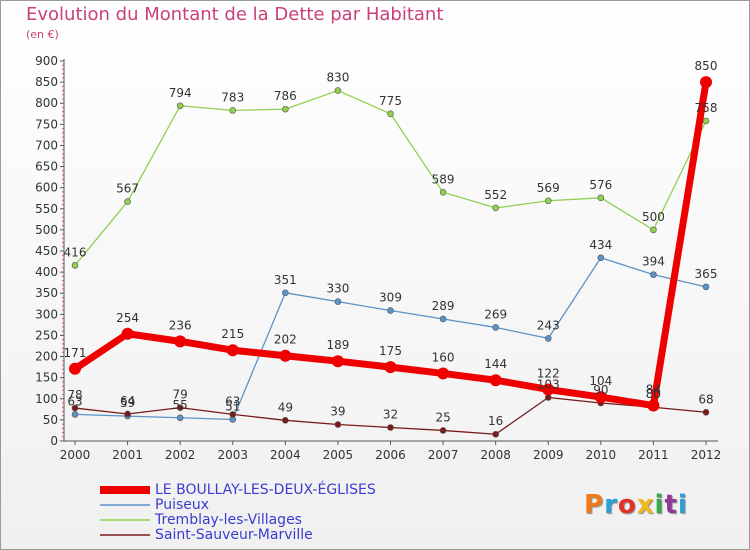 The image size is (750, 550). What do you see at coordinates (653, 455) in the screenshot?
I see `x-tick-label: 2011` at bounding box center [653, 455].